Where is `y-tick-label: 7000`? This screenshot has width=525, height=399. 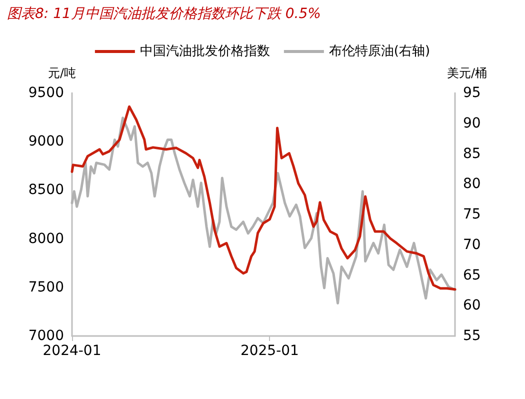 y-tick-label: 7000 is located at coordinates (46, 336).